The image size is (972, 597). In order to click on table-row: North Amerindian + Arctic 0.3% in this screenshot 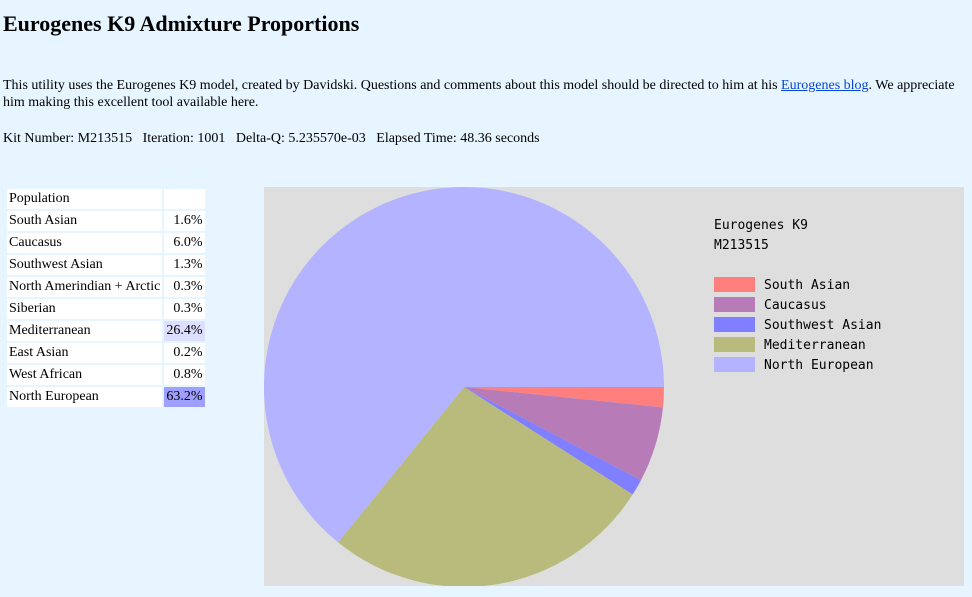, I will do `click(106, 287)`.